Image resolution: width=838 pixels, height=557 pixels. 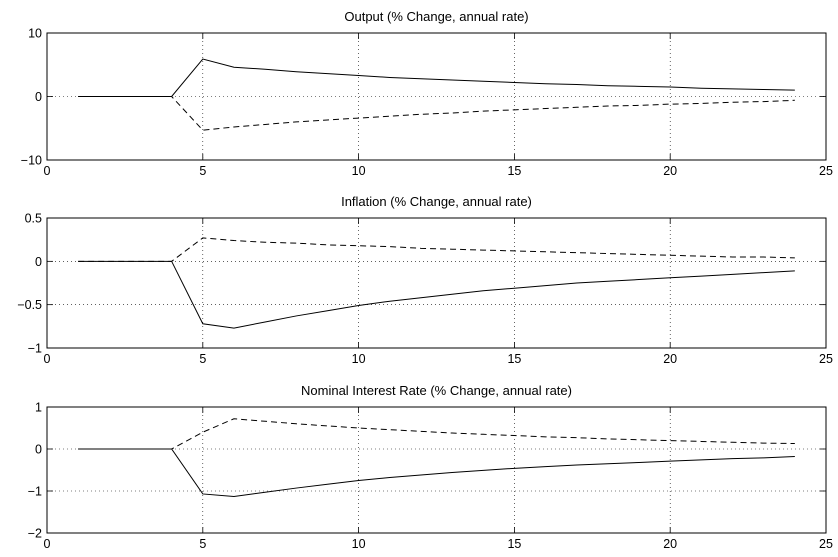 I want to click on y-tick-label: −10, so click(x=31, y=161).